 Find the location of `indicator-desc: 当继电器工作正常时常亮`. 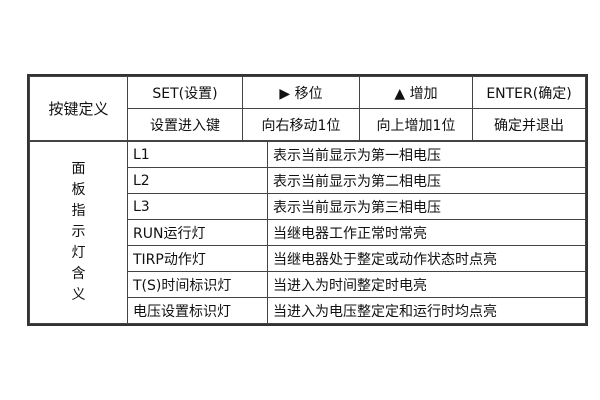

indicator-desc: 当继电器工作正常时常亮 is located at coordinates (426, 232).